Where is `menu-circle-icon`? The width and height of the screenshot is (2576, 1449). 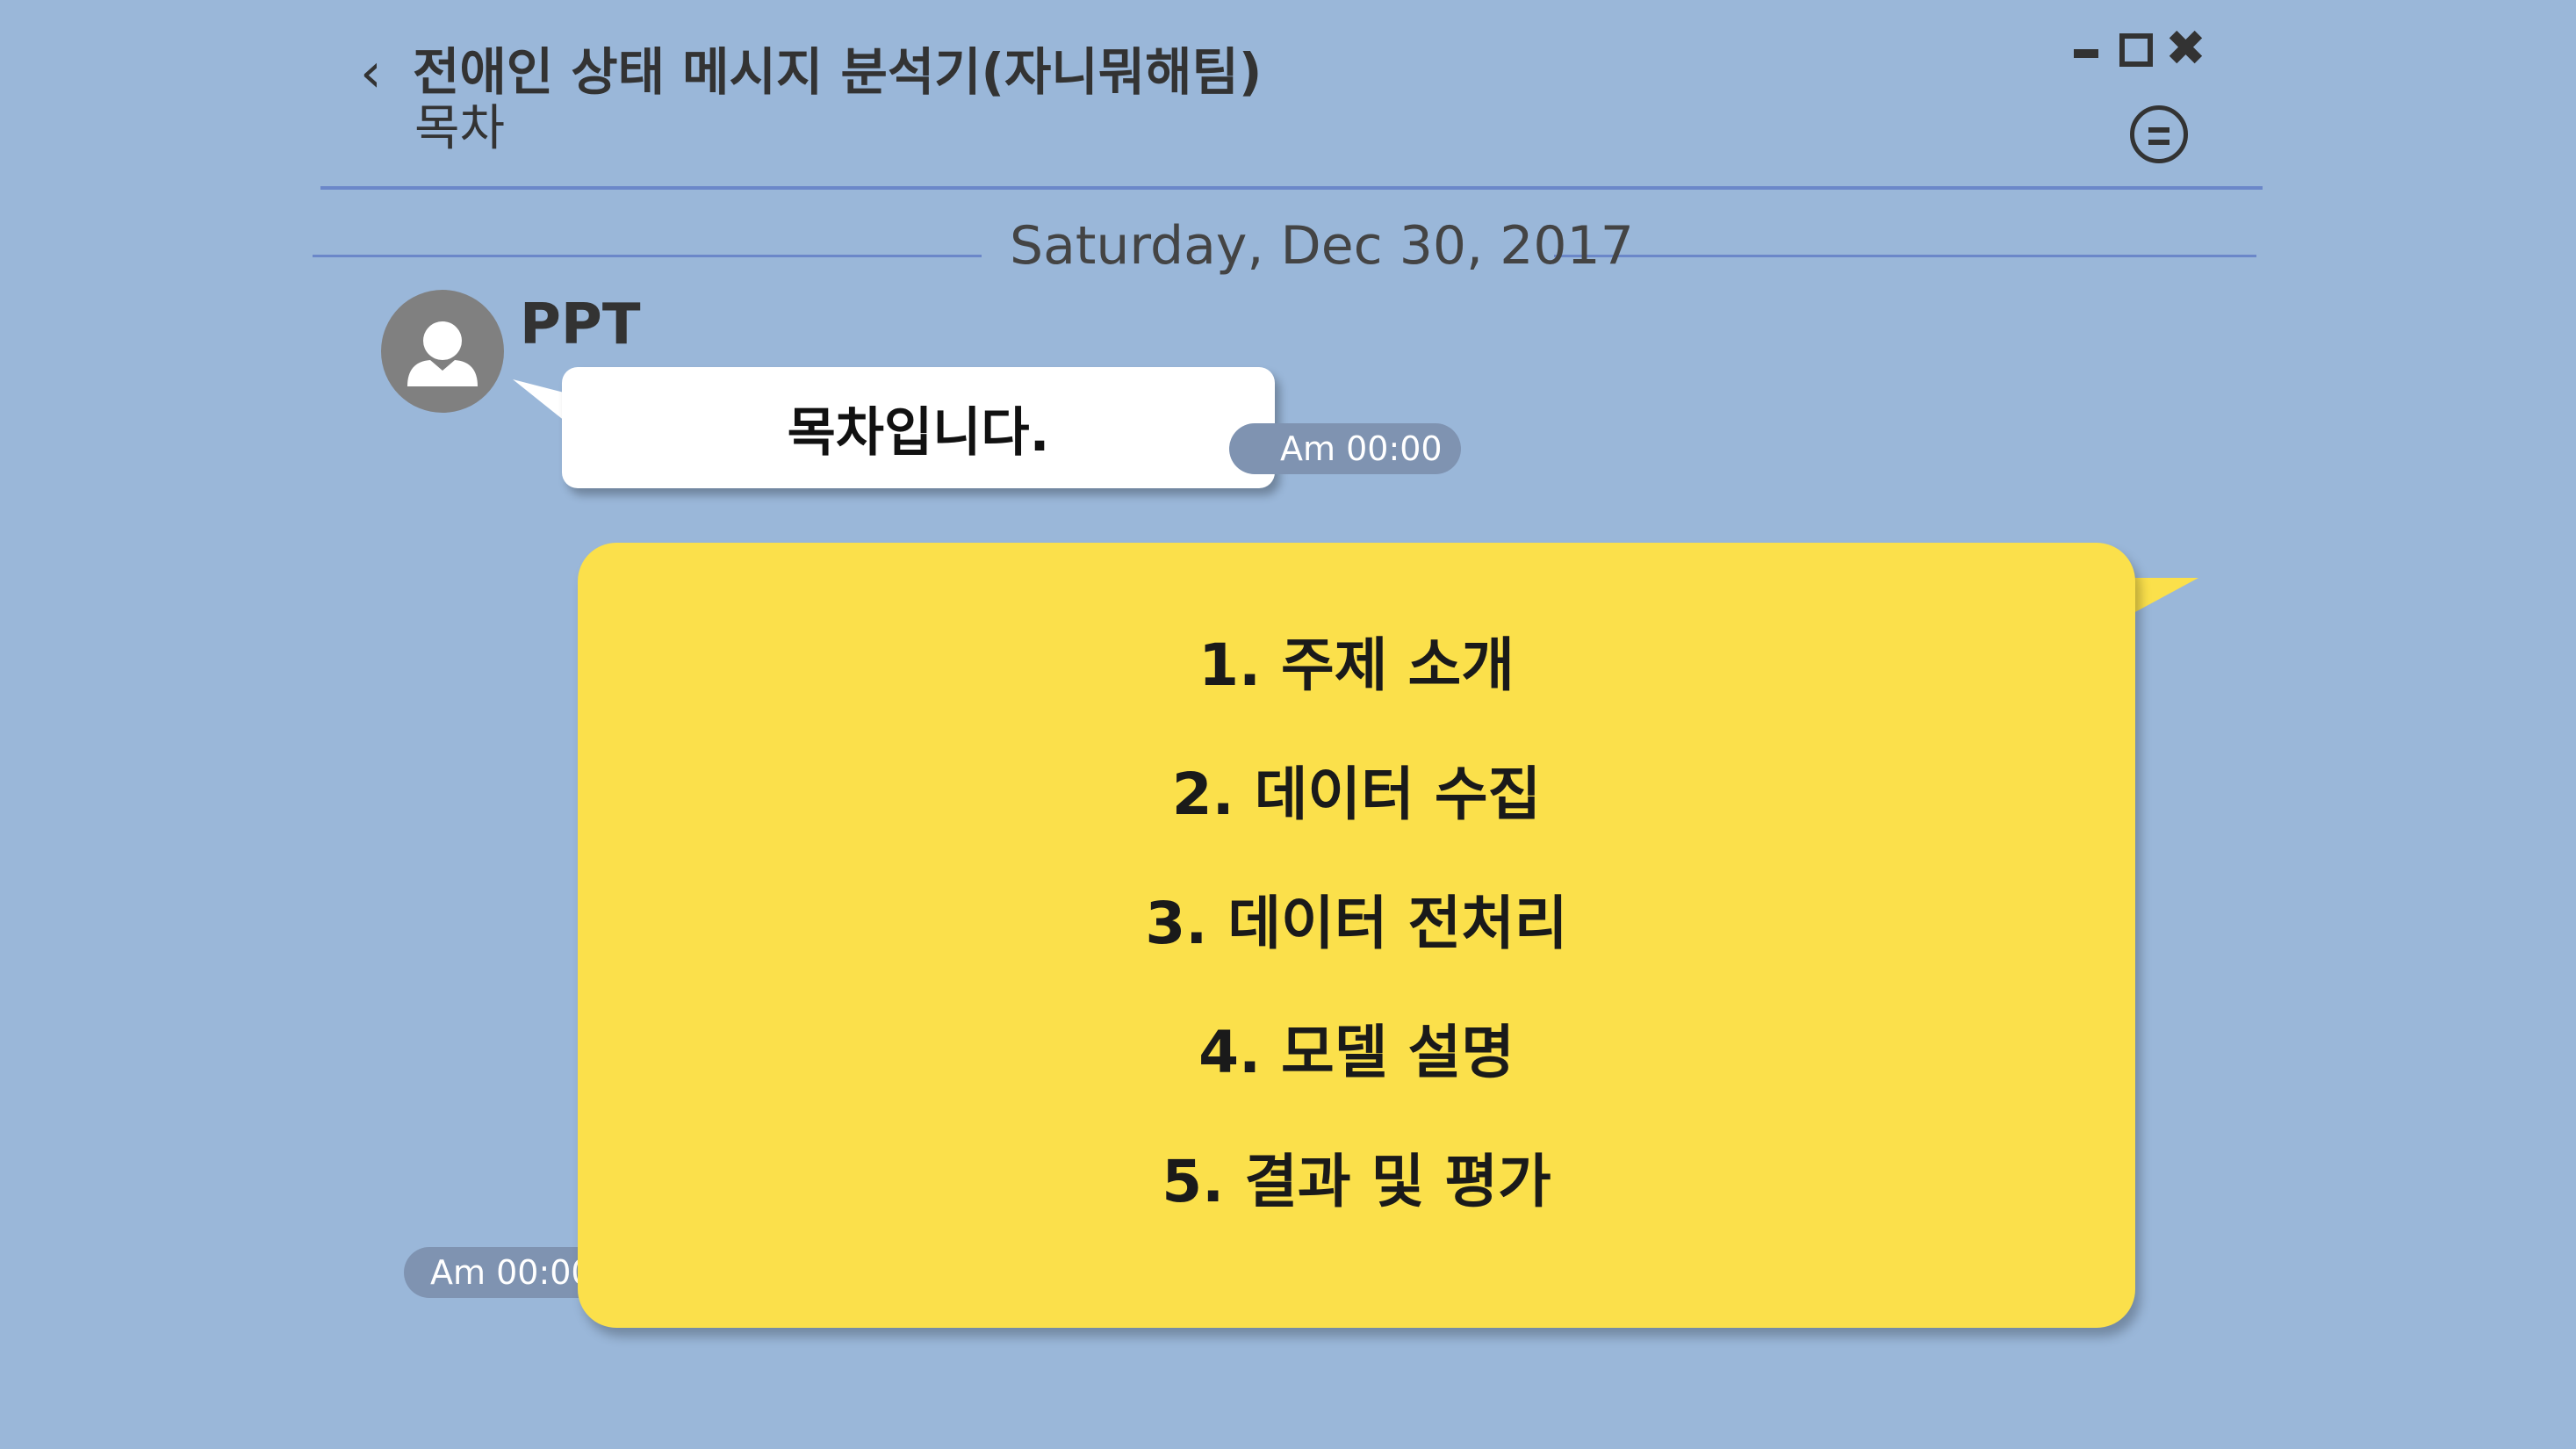 menu-circle-icon is located at coordinates (2159, 134).